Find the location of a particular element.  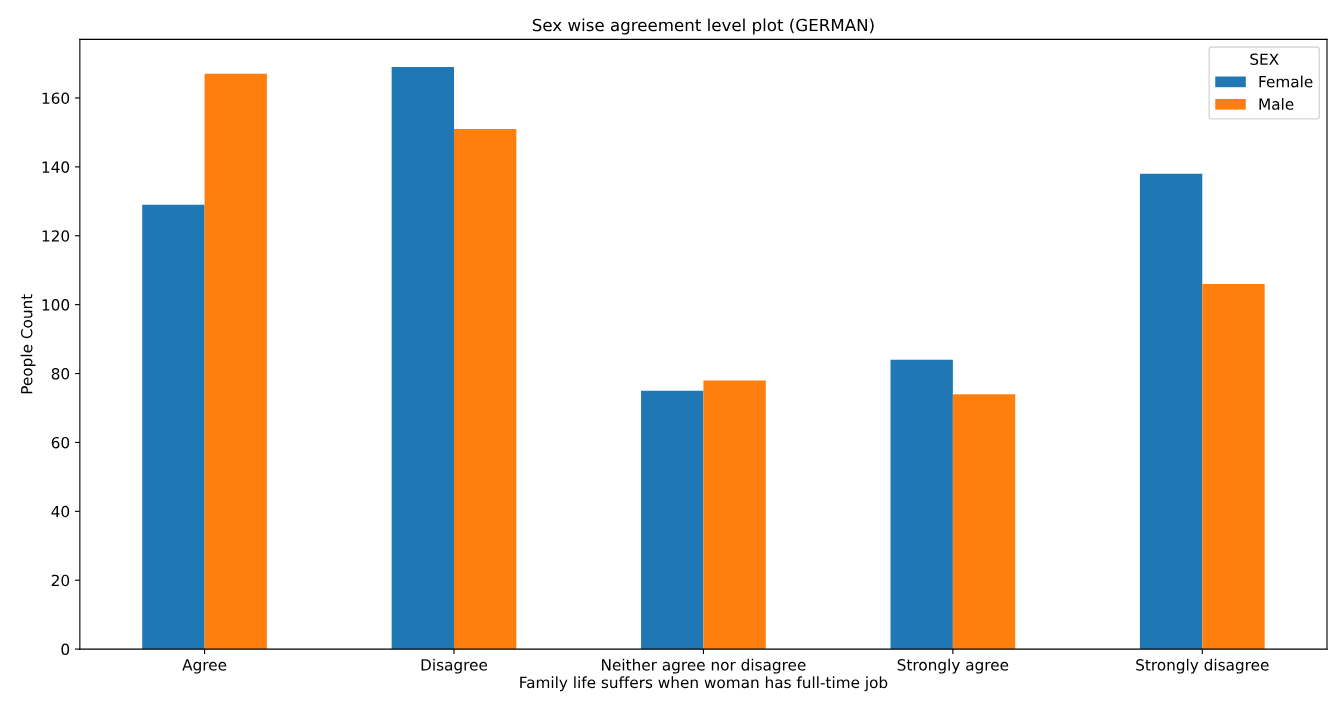

y-tick-label: 100 is located at coordinates (56, 305).